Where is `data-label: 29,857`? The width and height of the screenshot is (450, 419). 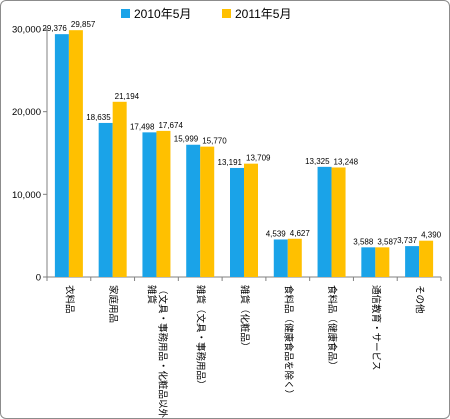 data-label: 29,857 is located at coordinates (83, 24).